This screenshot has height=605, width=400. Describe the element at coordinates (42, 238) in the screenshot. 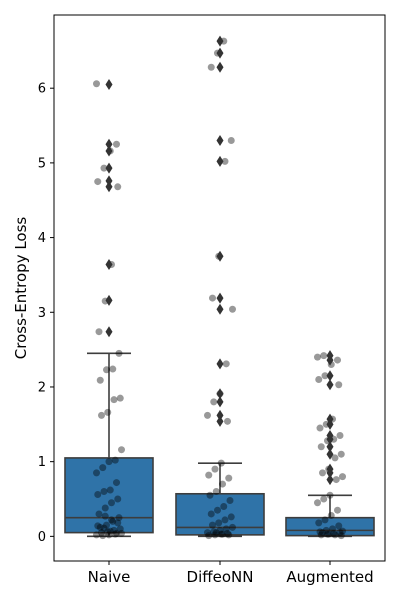

I see `y-tick-label: 4` at that location.